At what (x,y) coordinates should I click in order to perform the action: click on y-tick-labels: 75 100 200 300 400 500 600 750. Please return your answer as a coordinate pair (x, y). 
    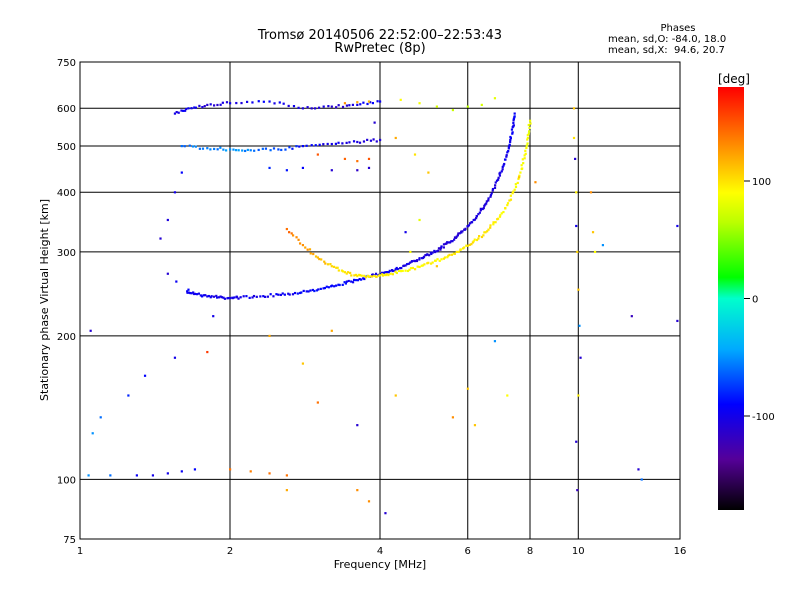
    Looking at the image, I should click on (66, 302).